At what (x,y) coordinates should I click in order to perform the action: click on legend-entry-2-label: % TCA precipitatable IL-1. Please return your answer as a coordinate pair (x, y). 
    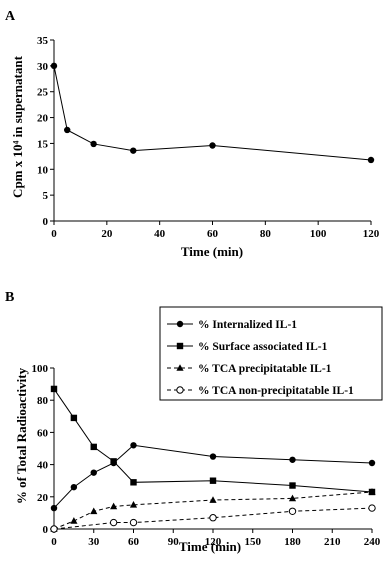
    Looking at the image, I should click on (265, 369).